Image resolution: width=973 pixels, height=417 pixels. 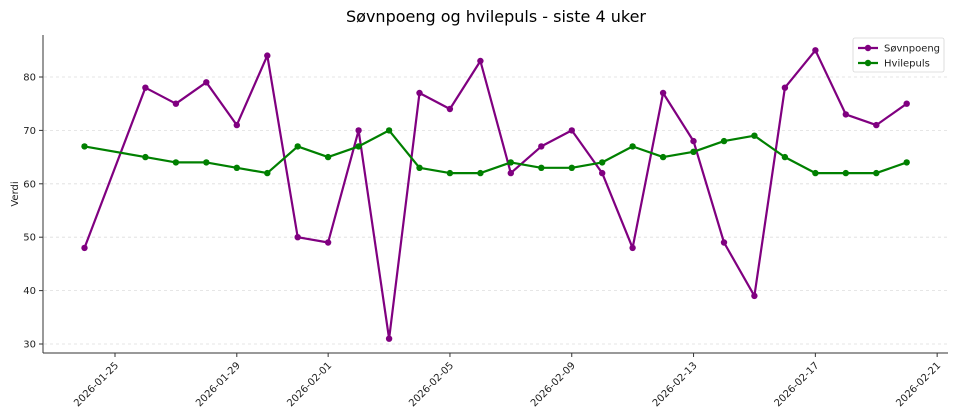 What do you see at coordinates (29, 238) in the screenshot?
I see `y-tick-label: 50` at bounding box center [29, 238].